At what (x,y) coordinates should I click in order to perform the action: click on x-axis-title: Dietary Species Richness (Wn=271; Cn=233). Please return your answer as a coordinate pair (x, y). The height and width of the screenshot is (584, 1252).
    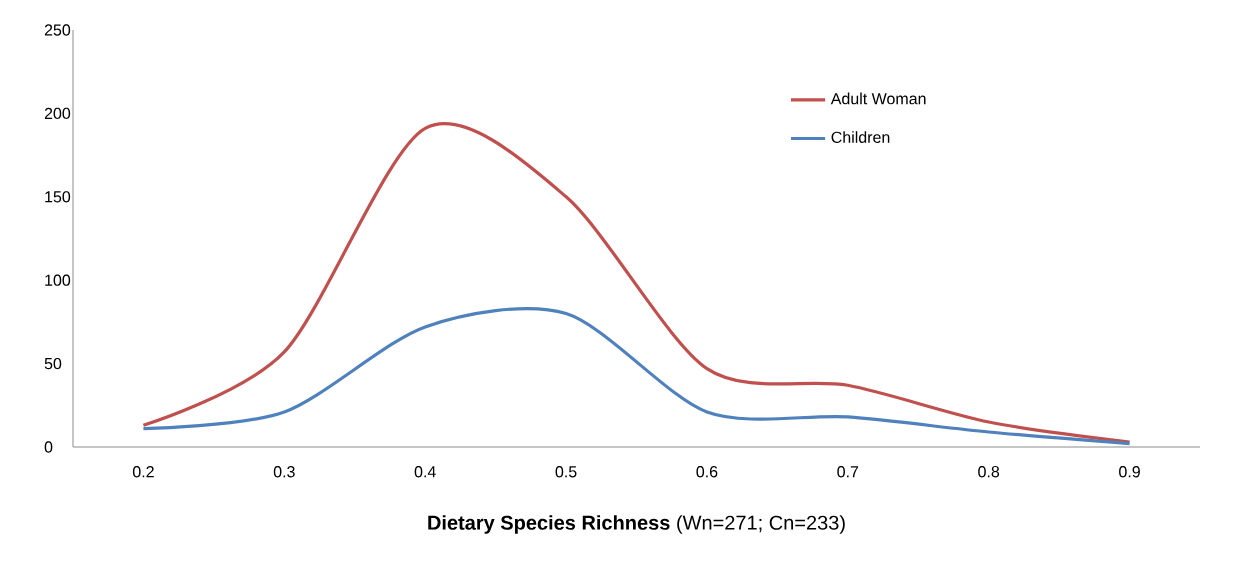
    Looking at the image, I should click on (636, 524).